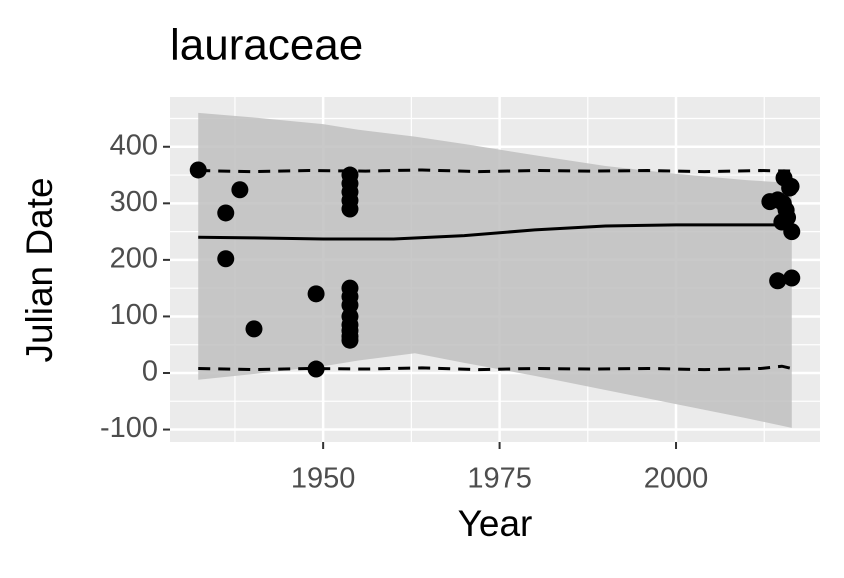 The height and width of the screenshot is (578, 844). I want to click on y-tick-label: 0, so click(150, 372).